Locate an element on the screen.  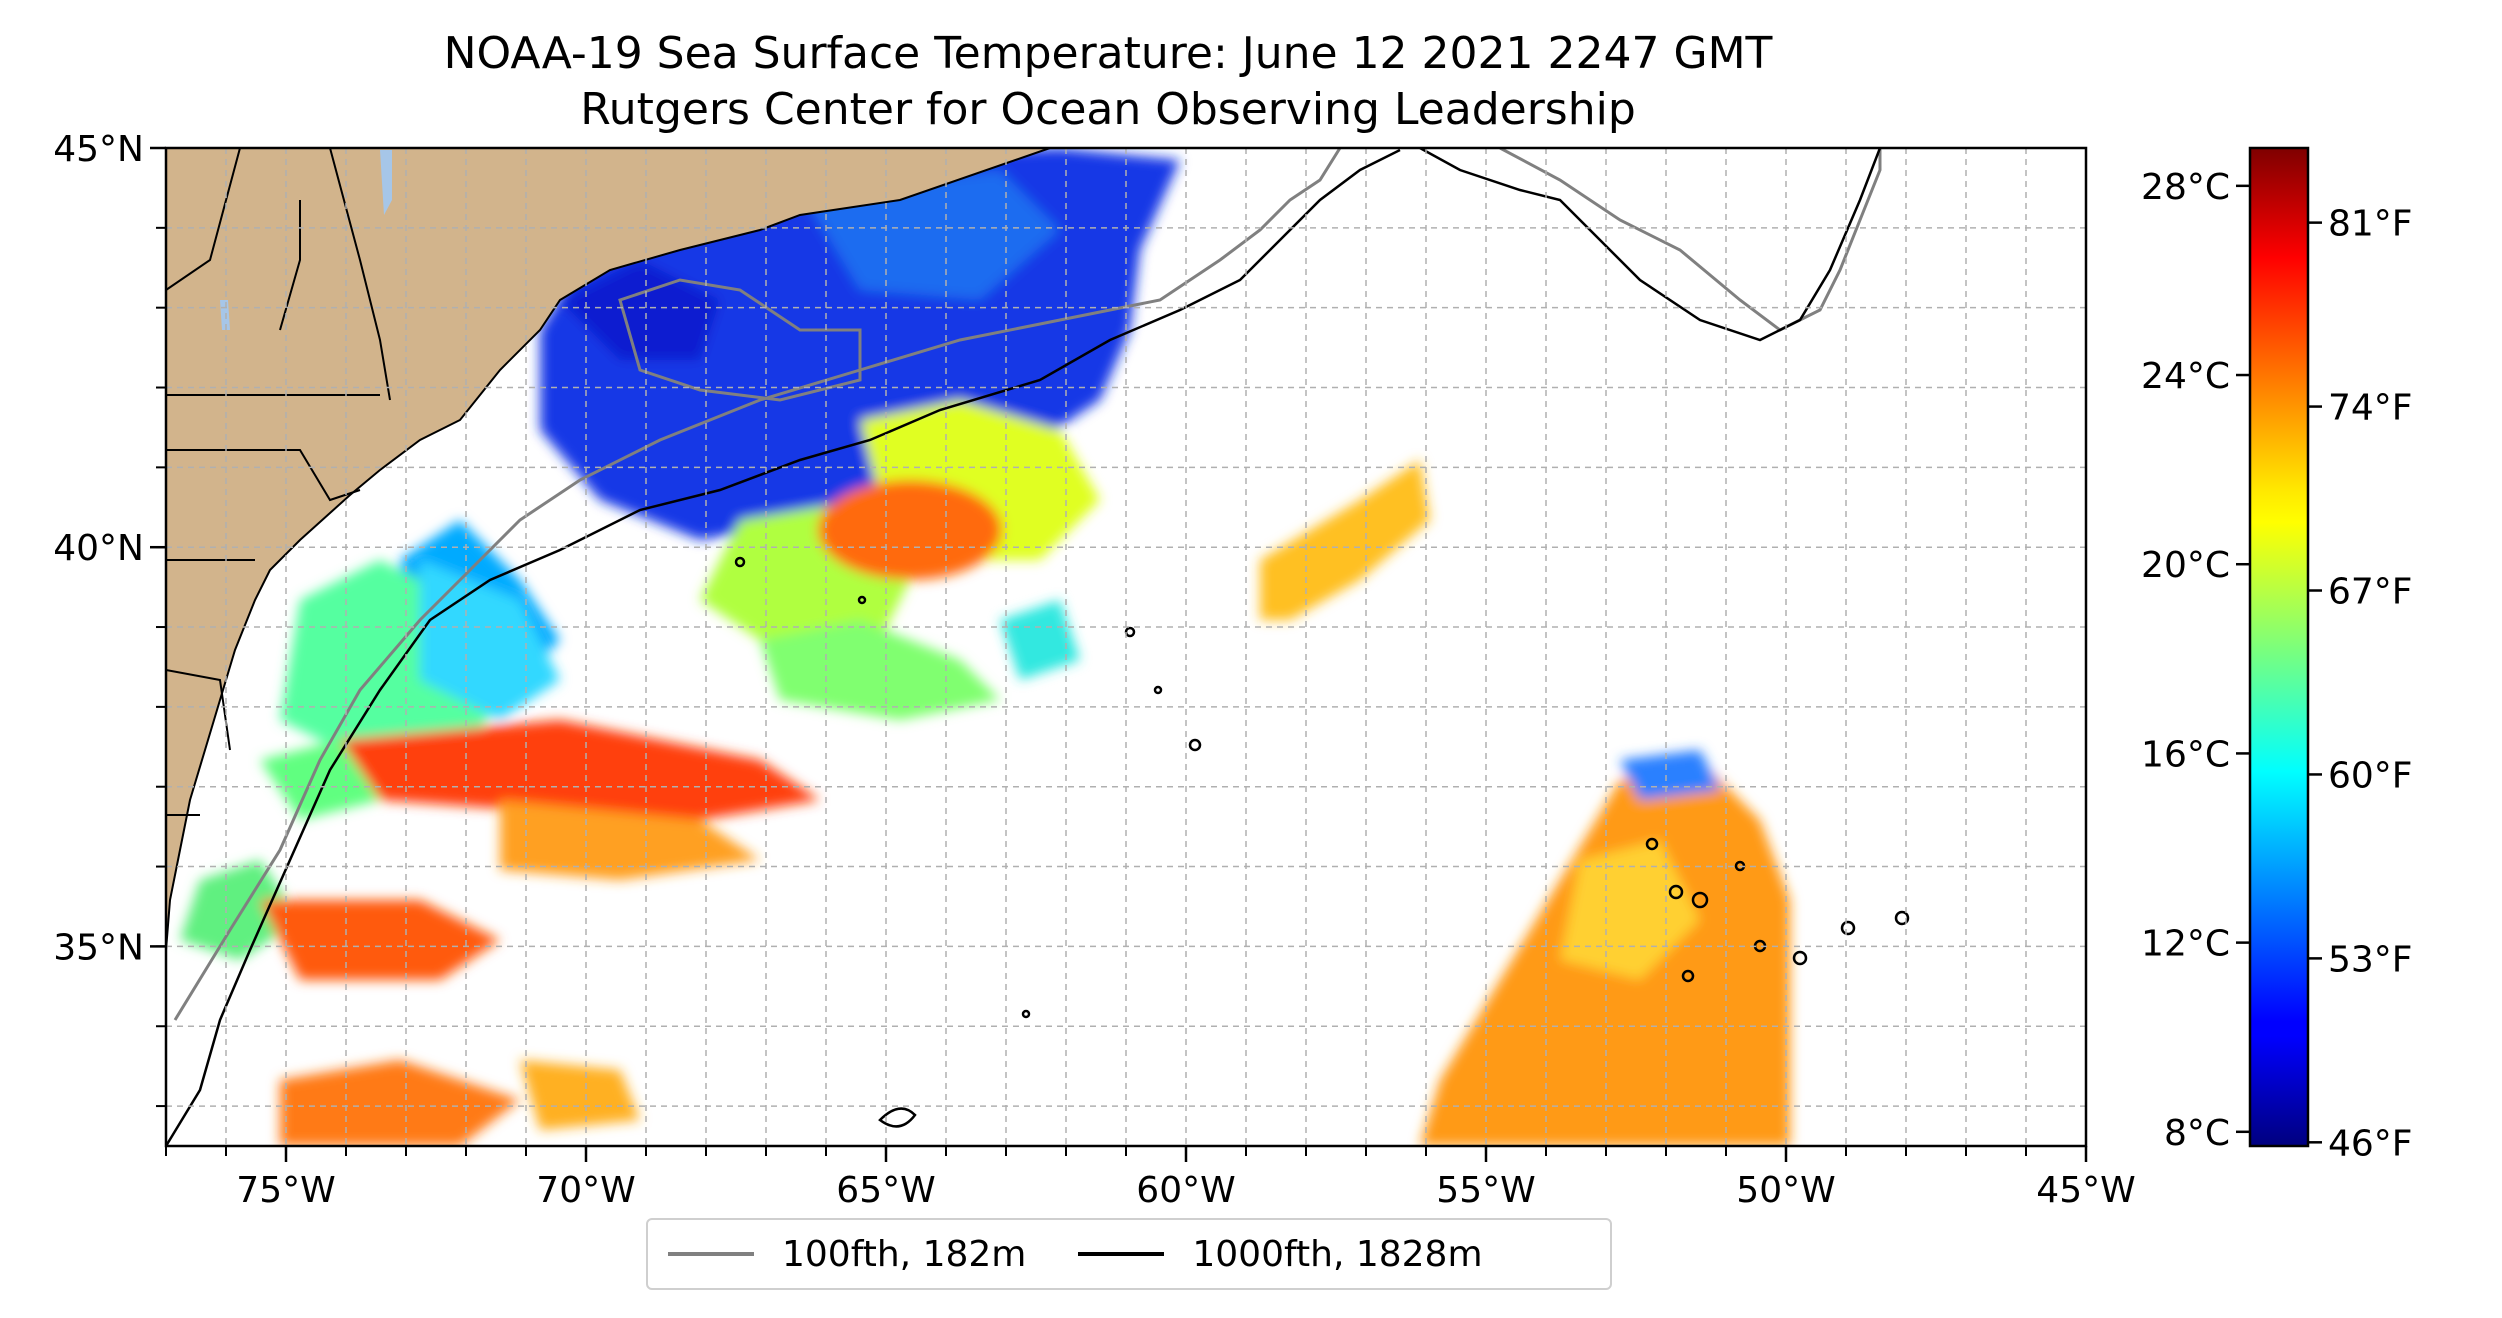
colorbar-fahrenheit-axis: 46°F 53°F 60°F 67°F 74°F 81°F is located at coordinates (2360, 684).